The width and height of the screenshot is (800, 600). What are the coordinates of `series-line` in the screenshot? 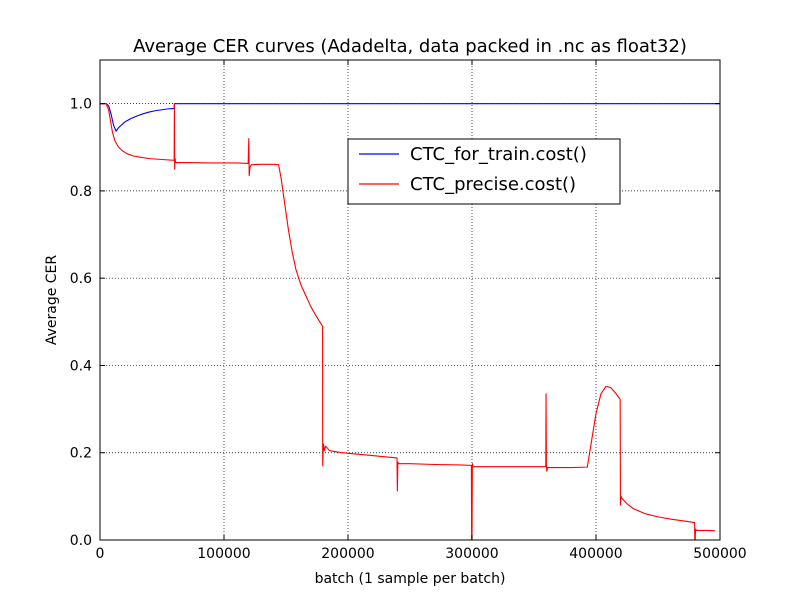 It's located at (410, 117).